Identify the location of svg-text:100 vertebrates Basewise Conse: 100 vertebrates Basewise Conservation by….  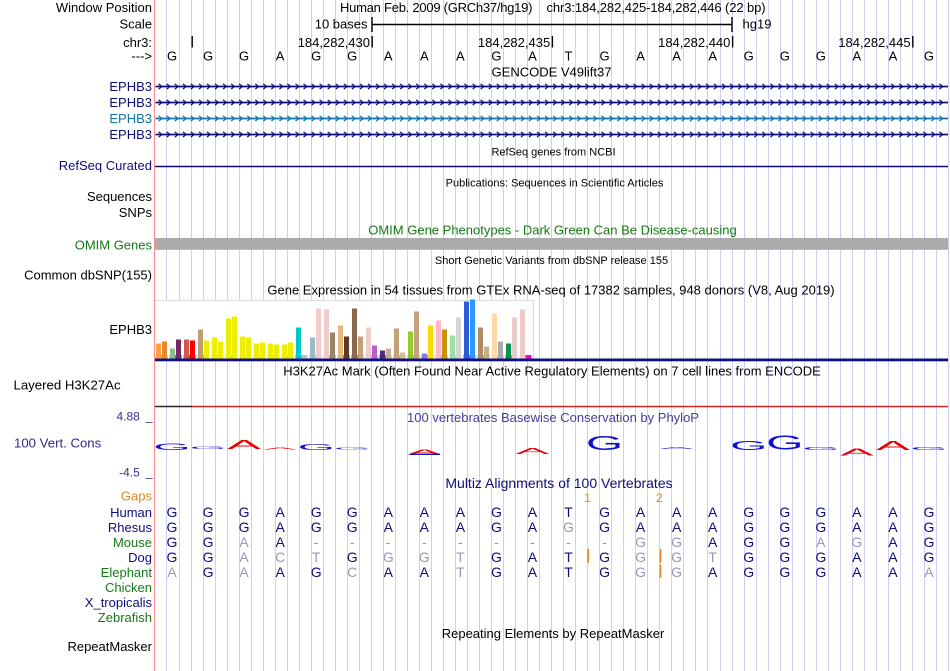
(553, 417).